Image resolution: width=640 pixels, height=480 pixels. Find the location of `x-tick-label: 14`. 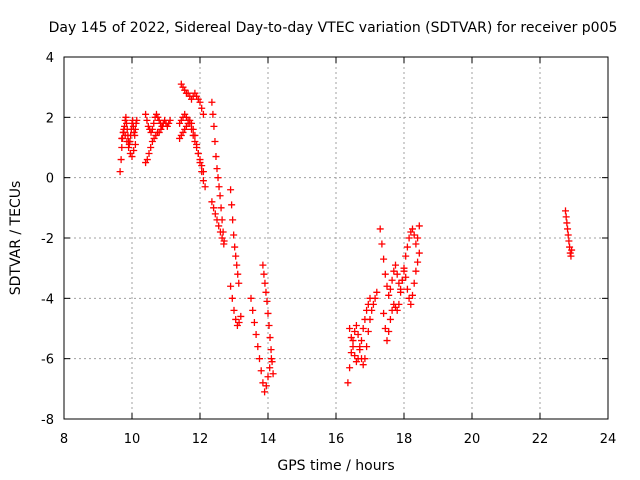

x-tick-label: 14 is located at coordinates (268, 439).